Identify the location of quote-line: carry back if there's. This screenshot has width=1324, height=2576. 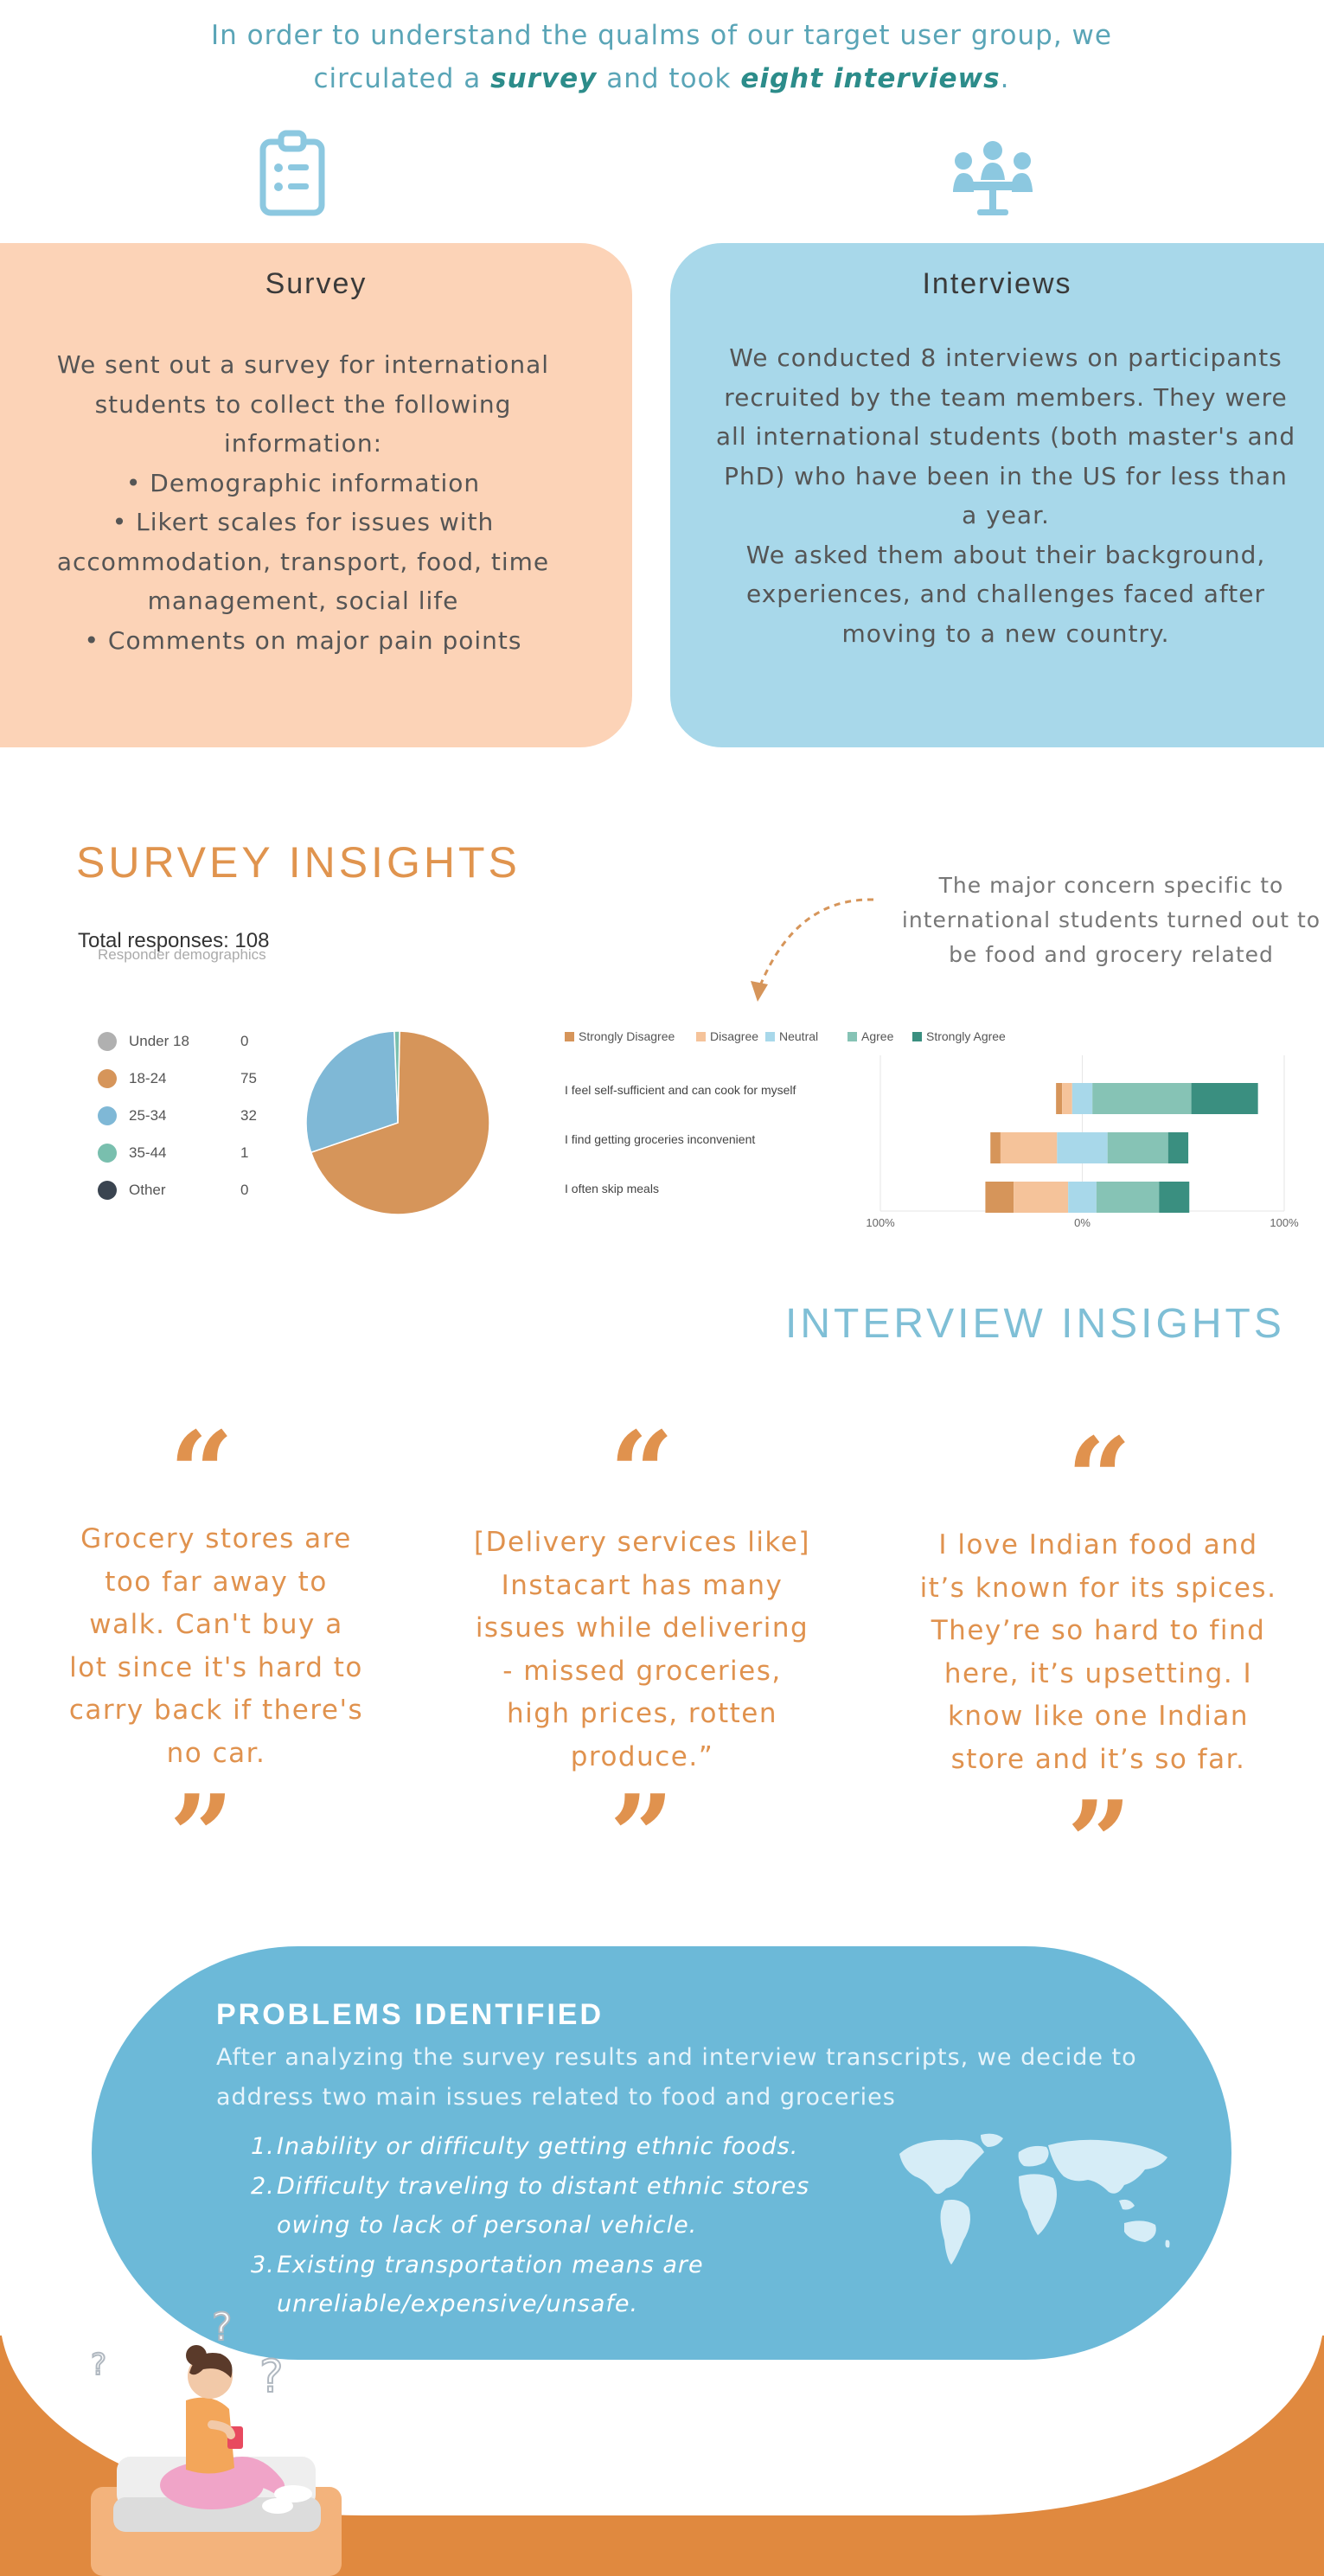
(216, 1710).